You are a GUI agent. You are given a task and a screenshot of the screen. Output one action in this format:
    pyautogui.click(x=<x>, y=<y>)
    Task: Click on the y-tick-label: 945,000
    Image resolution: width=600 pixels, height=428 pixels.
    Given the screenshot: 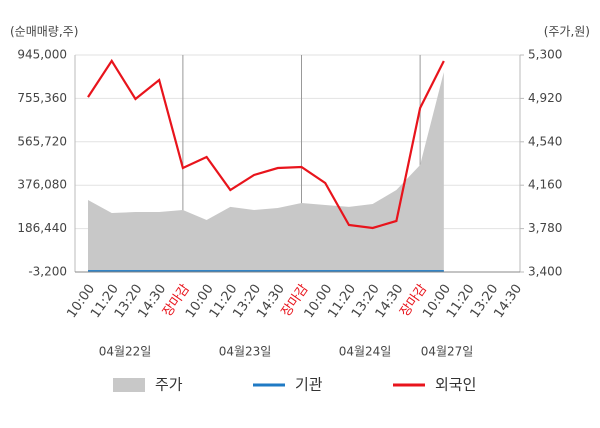 What is the action you would take?
    pyautogui.click(x=42, y=55)
    